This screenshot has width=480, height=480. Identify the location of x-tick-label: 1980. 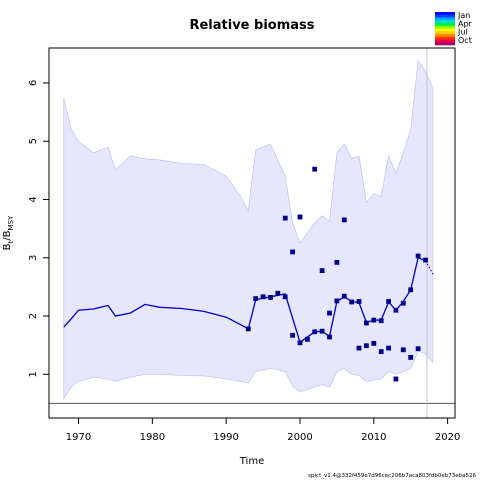
(152, 437).